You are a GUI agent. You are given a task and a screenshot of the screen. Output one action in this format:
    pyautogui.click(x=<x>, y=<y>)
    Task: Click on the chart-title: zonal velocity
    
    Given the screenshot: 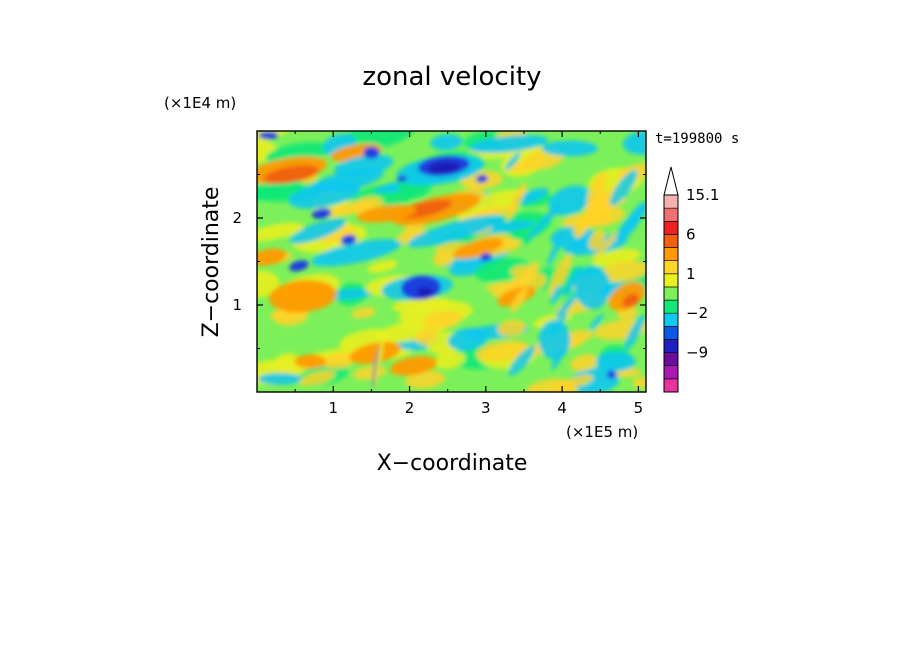 What is the action you would take?
    pyautogui.click(x=451, y=77)
    